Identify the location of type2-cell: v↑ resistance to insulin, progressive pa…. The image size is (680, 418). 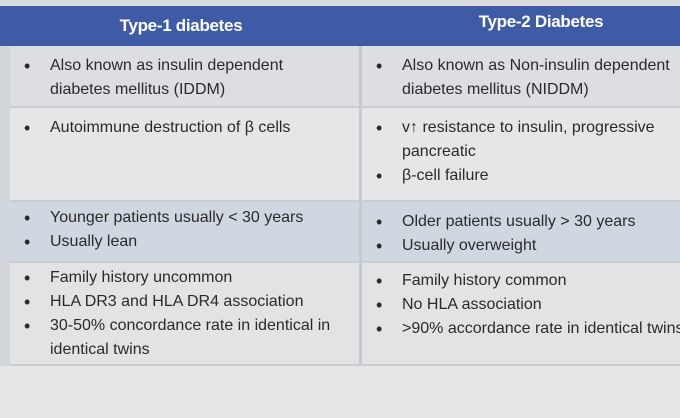
(521, 154).